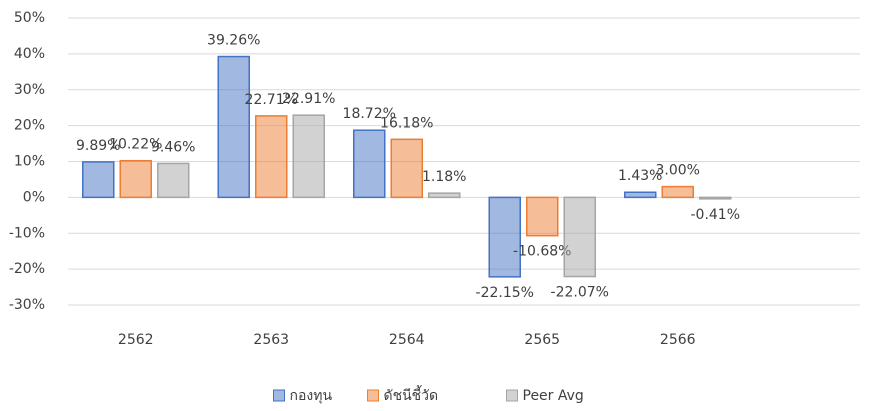 Image resolution: width=874 pixels, height=411 pixels. Describe the element at coordinates (407, 340) in the screenshot. I see `x-tick-label: 2564` at that location.